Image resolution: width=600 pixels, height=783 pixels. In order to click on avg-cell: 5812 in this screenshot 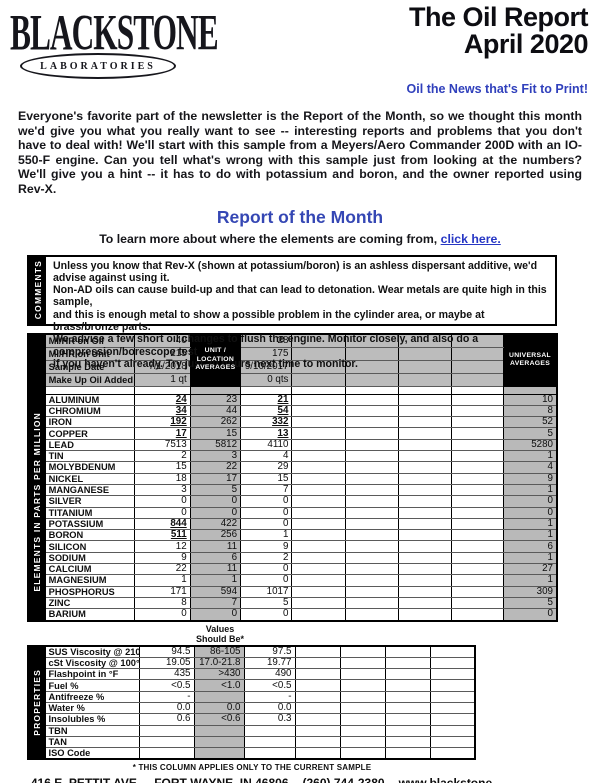, I will do `click(215, 445)`.